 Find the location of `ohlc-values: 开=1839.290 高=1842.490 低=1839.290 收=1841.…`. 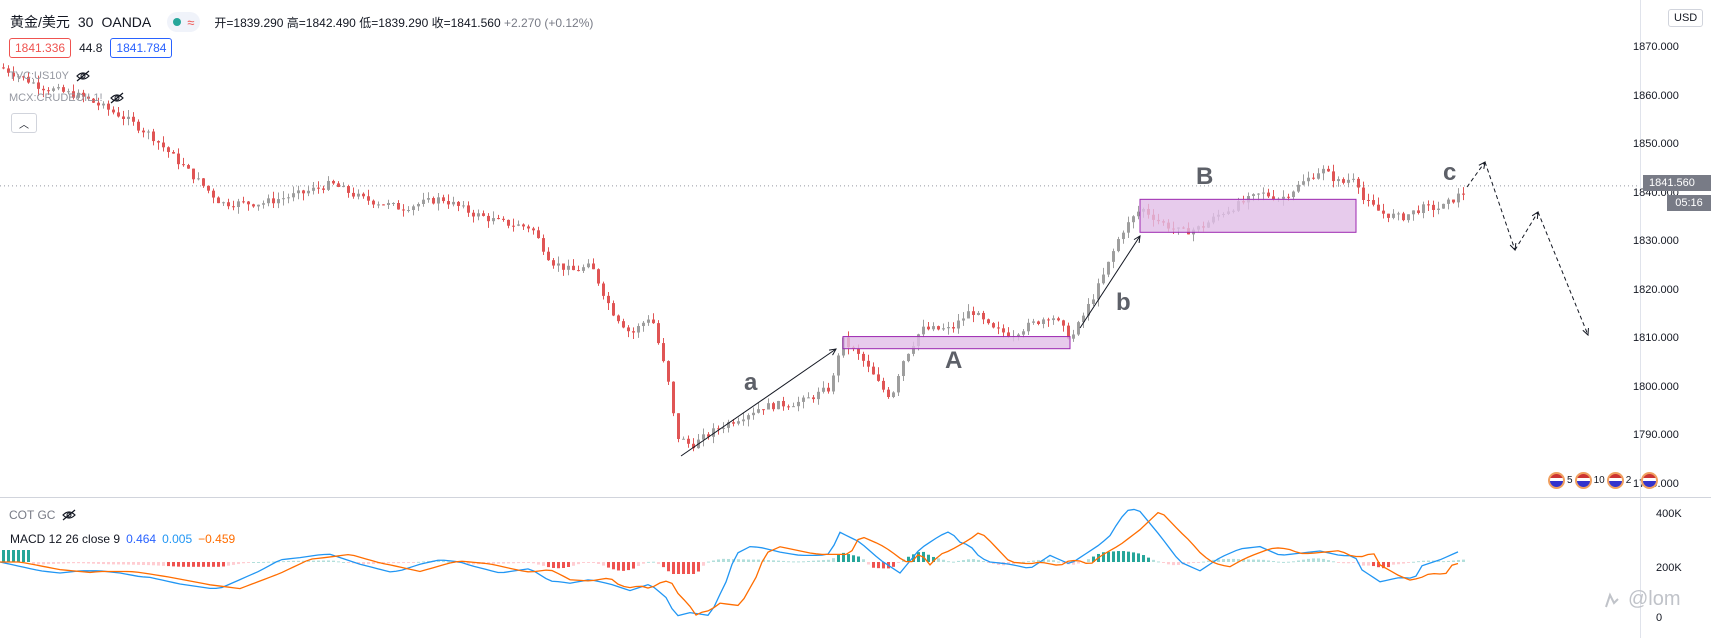

ohlc-values: 开=1839.290 高=1842.490 低=1839.290 收=1841.… is located at coordinates (403, 22).